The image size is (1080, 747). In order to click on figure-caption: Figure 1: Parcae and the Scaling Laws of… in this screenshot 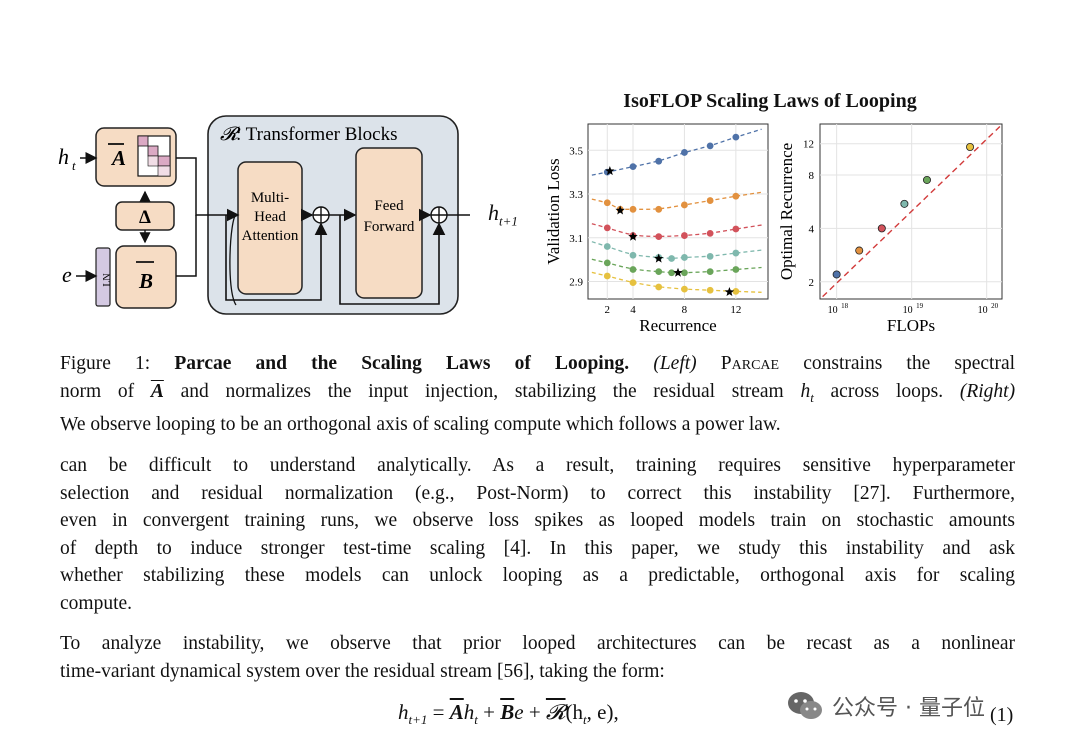, I will do `click(537, 394)`.